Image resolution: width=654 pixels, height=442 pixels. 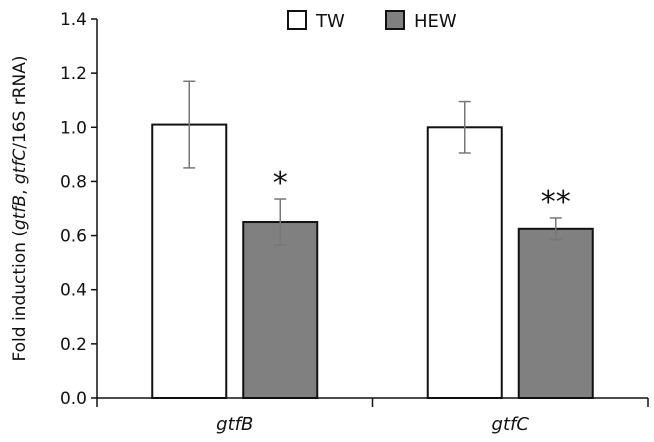 What do you see at coordinates (330, 21) in the screenshot?
I see `legend-label-tw: TW` at bounding box center [330, 21].